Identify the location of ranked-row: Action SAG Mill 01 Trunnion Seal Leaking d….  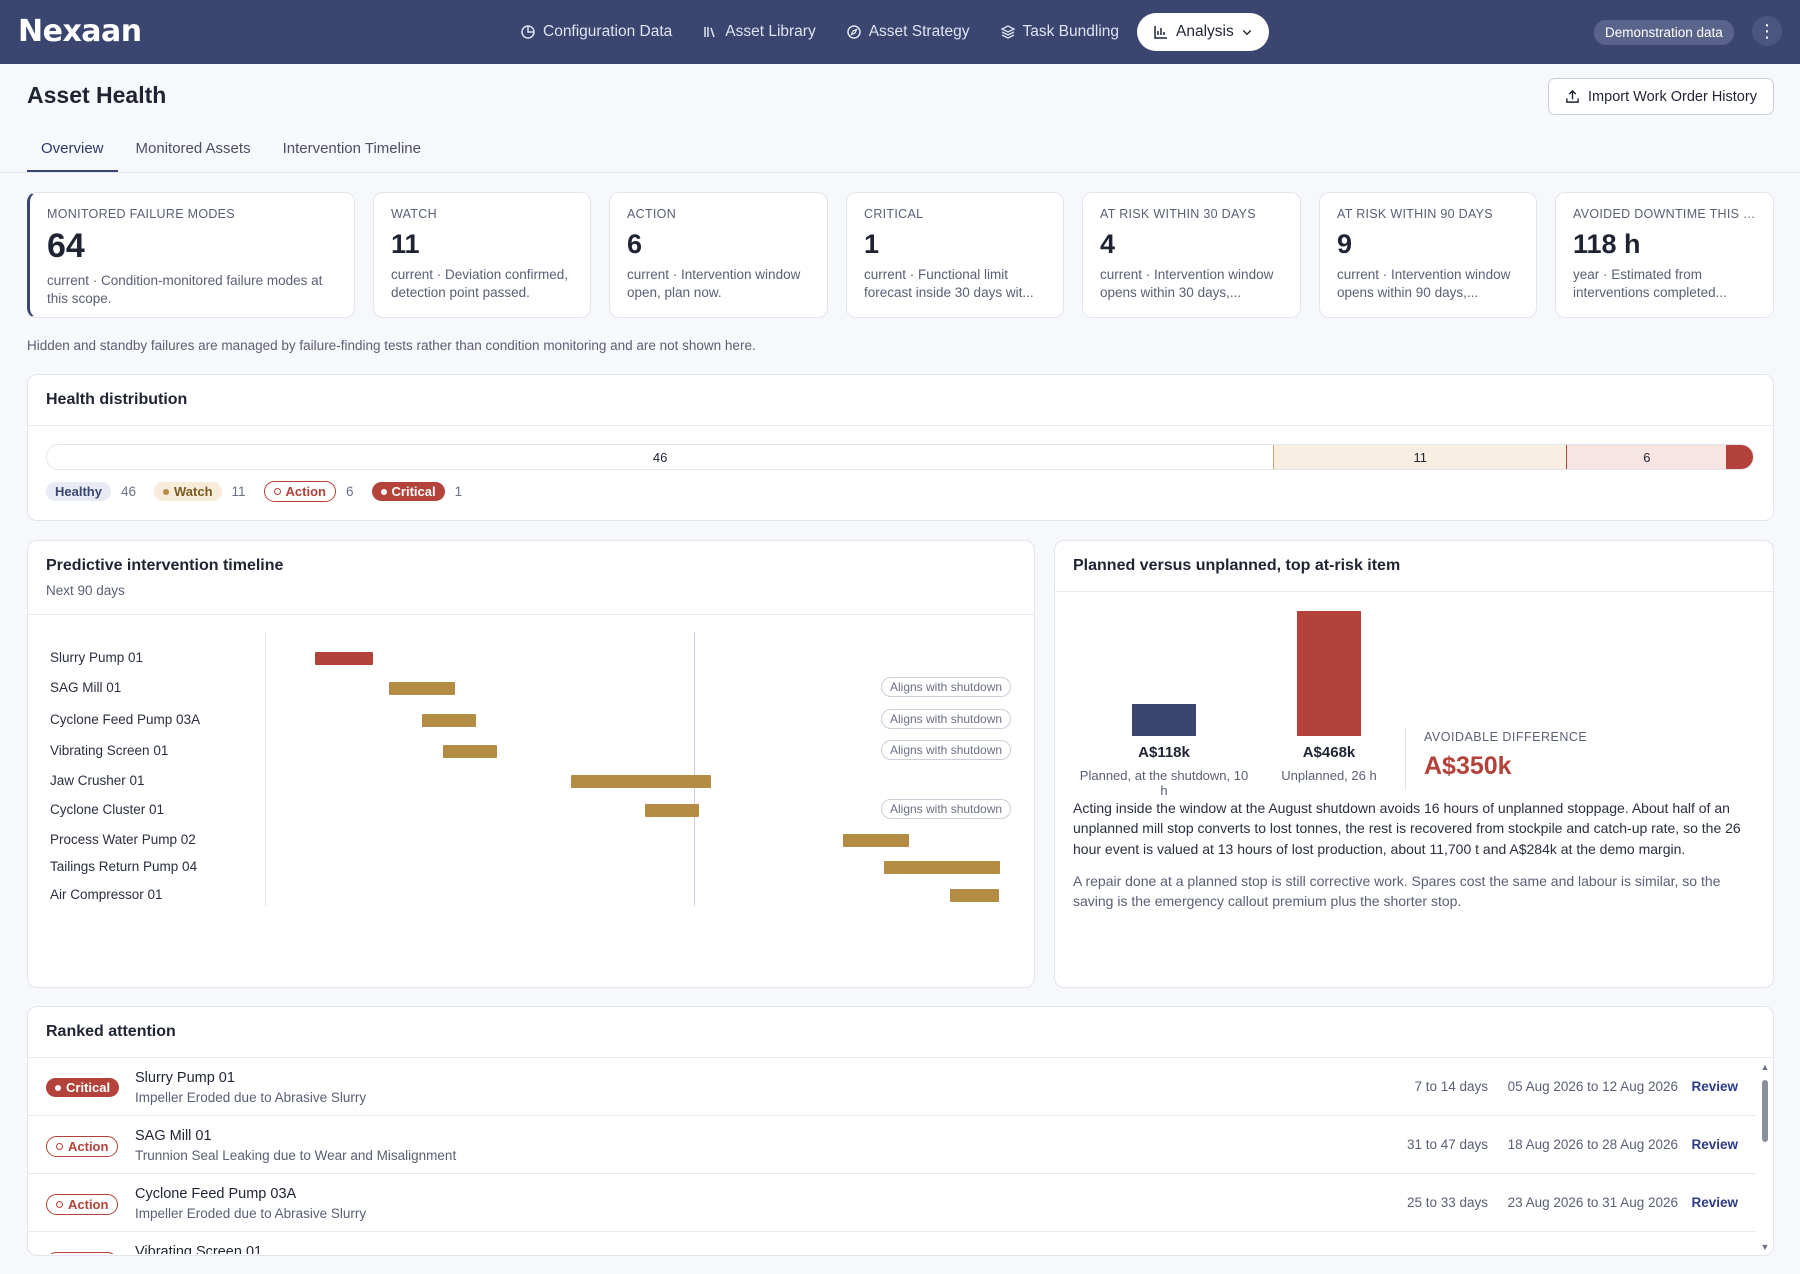
(892, 1145).